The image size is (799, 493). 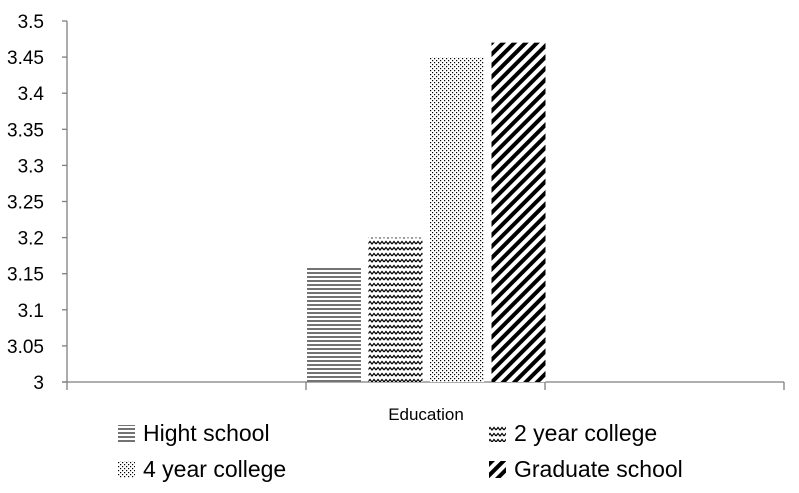 I want to click on bar-hight-school, so click(x=334, y=324).